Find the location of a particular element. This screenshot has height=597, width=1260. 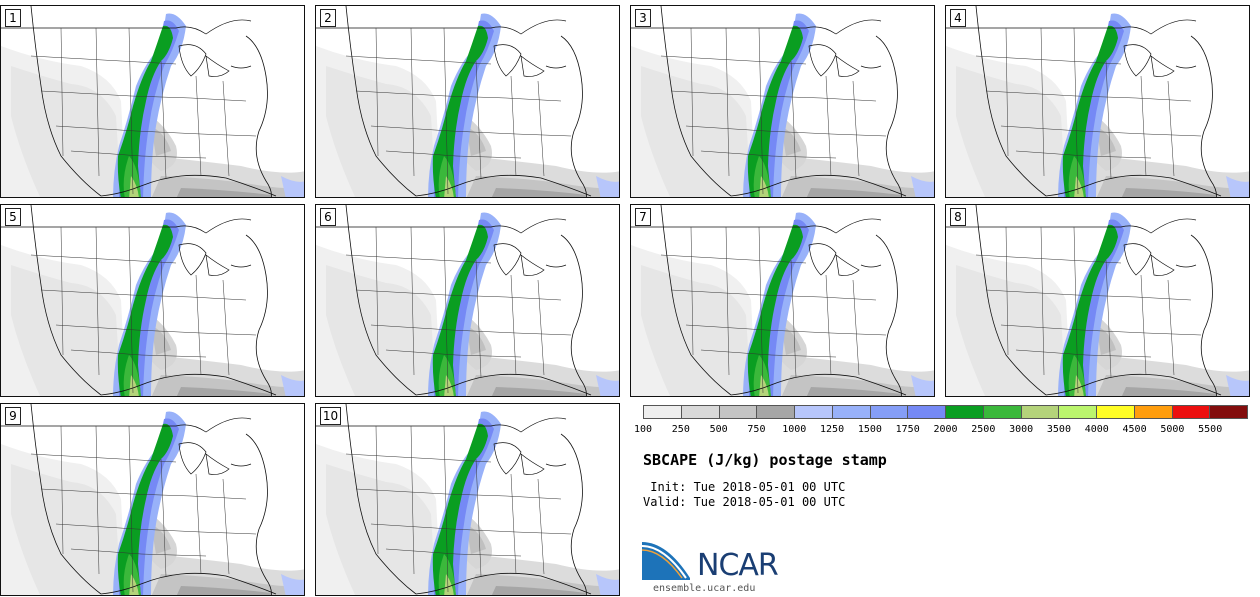

colorbar-tick-label: 1000 is located at coordinates (794, 429).